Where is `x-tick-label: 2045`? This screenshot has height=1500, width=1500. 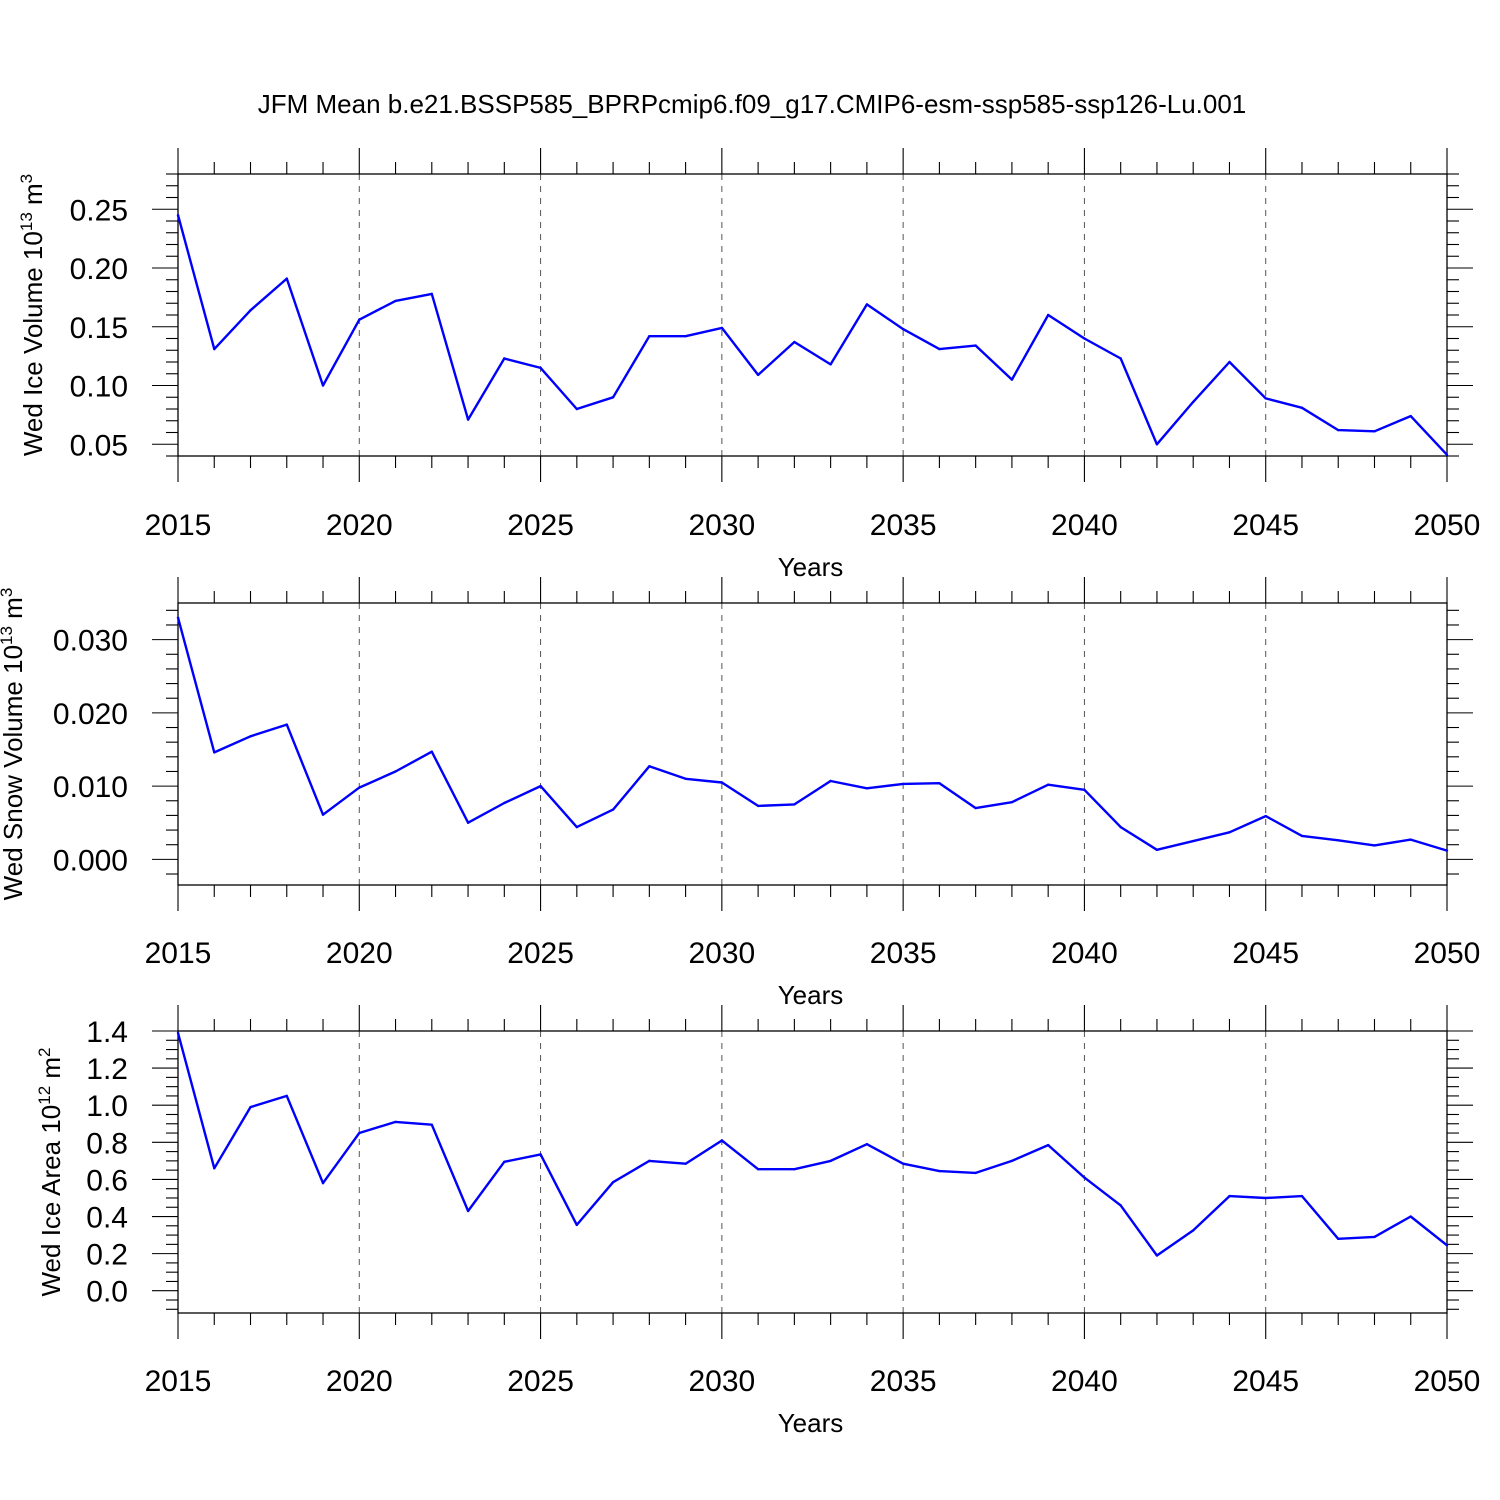 x-tick-label: 2045 is located at coordinates (1265, 1381).